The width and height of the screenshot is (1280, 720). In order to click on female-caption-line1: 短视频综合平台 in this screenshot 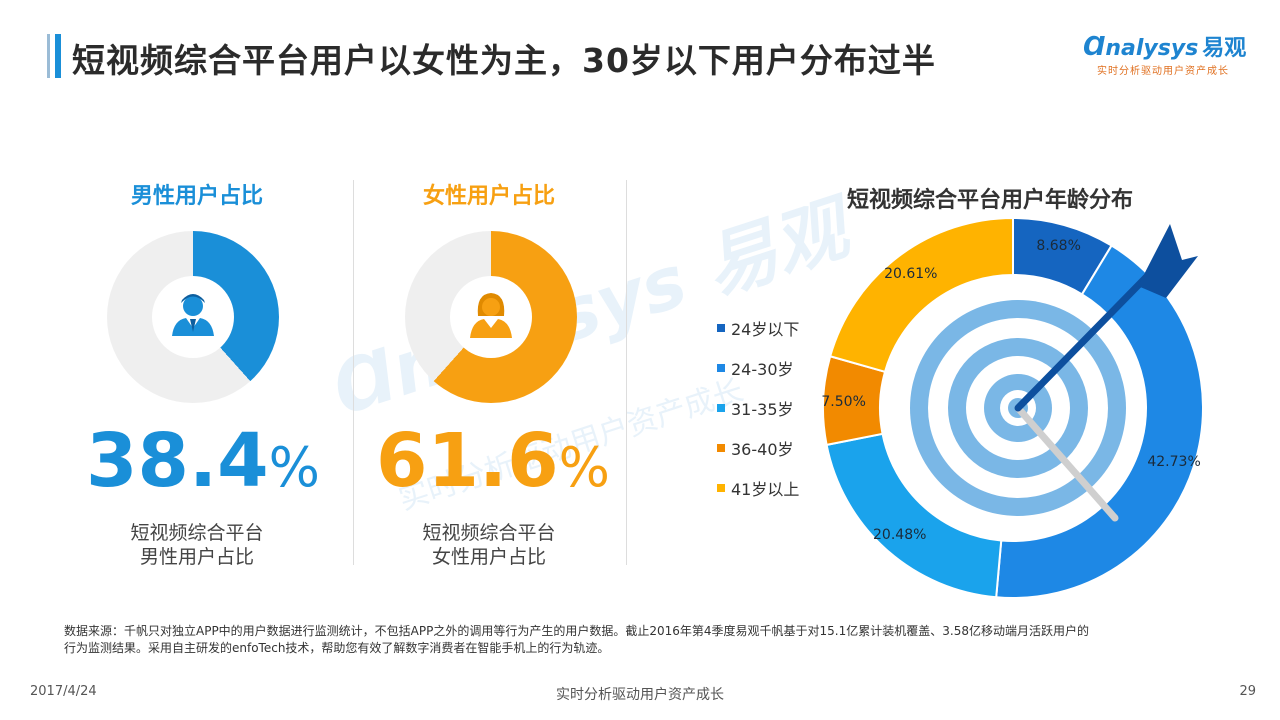, I will do `click(489, 533)`.